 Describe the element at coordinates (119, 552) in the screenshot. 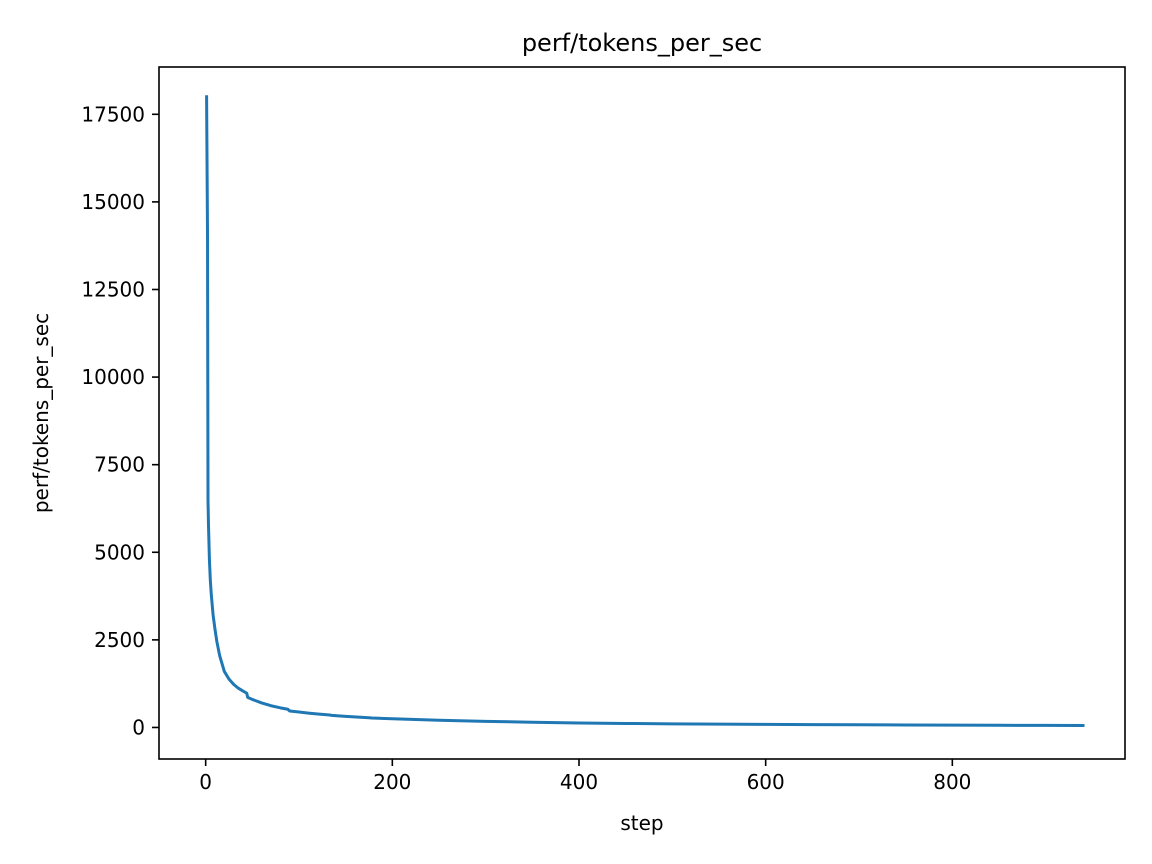

I see `y-tick-label: 5000` at that location.